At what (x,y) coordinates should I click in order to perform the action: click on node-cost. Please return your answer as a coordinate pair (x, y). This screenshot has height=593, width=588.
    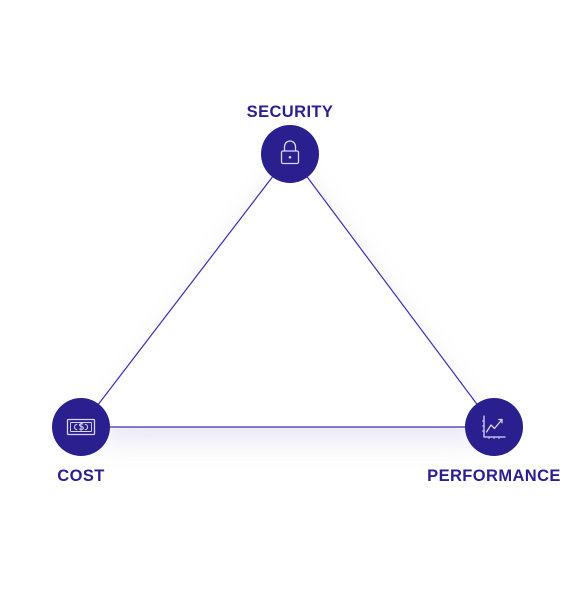
    Looking at the image, I should click on (81, 427).